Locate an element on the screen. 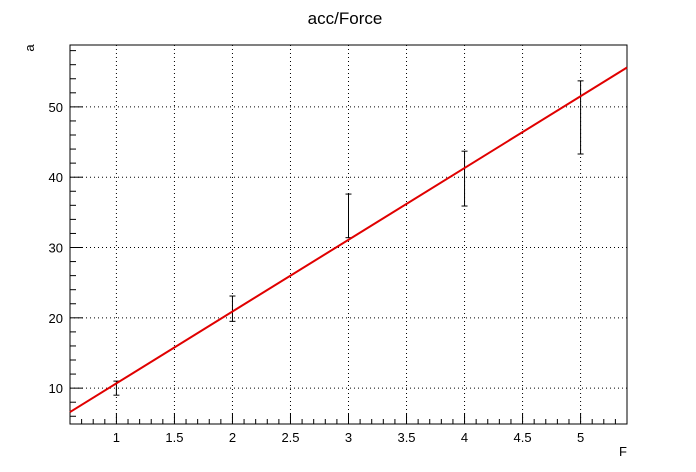 The width and height of the screenshot is (696, 472). x-tick-label: 1 is located at coordinates (116, 437).